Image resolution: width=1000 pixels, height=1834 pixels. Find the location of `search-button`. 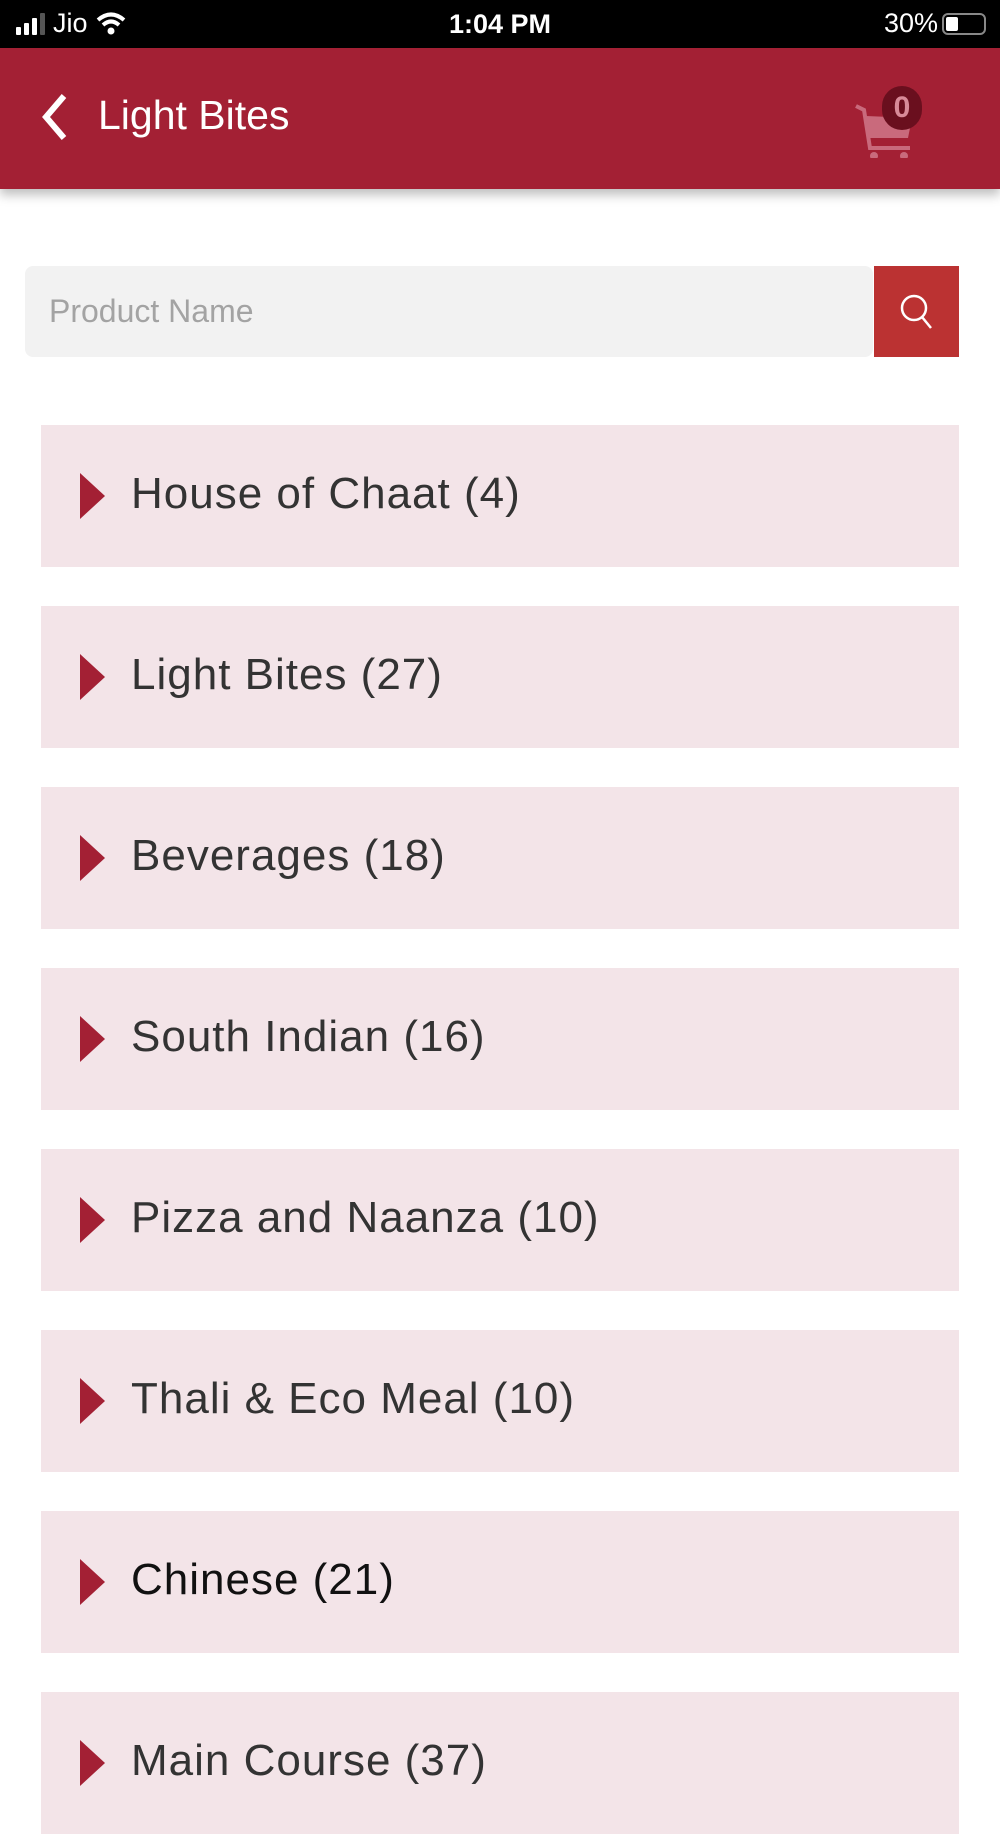

search-button is located at coordinates (916, 311).